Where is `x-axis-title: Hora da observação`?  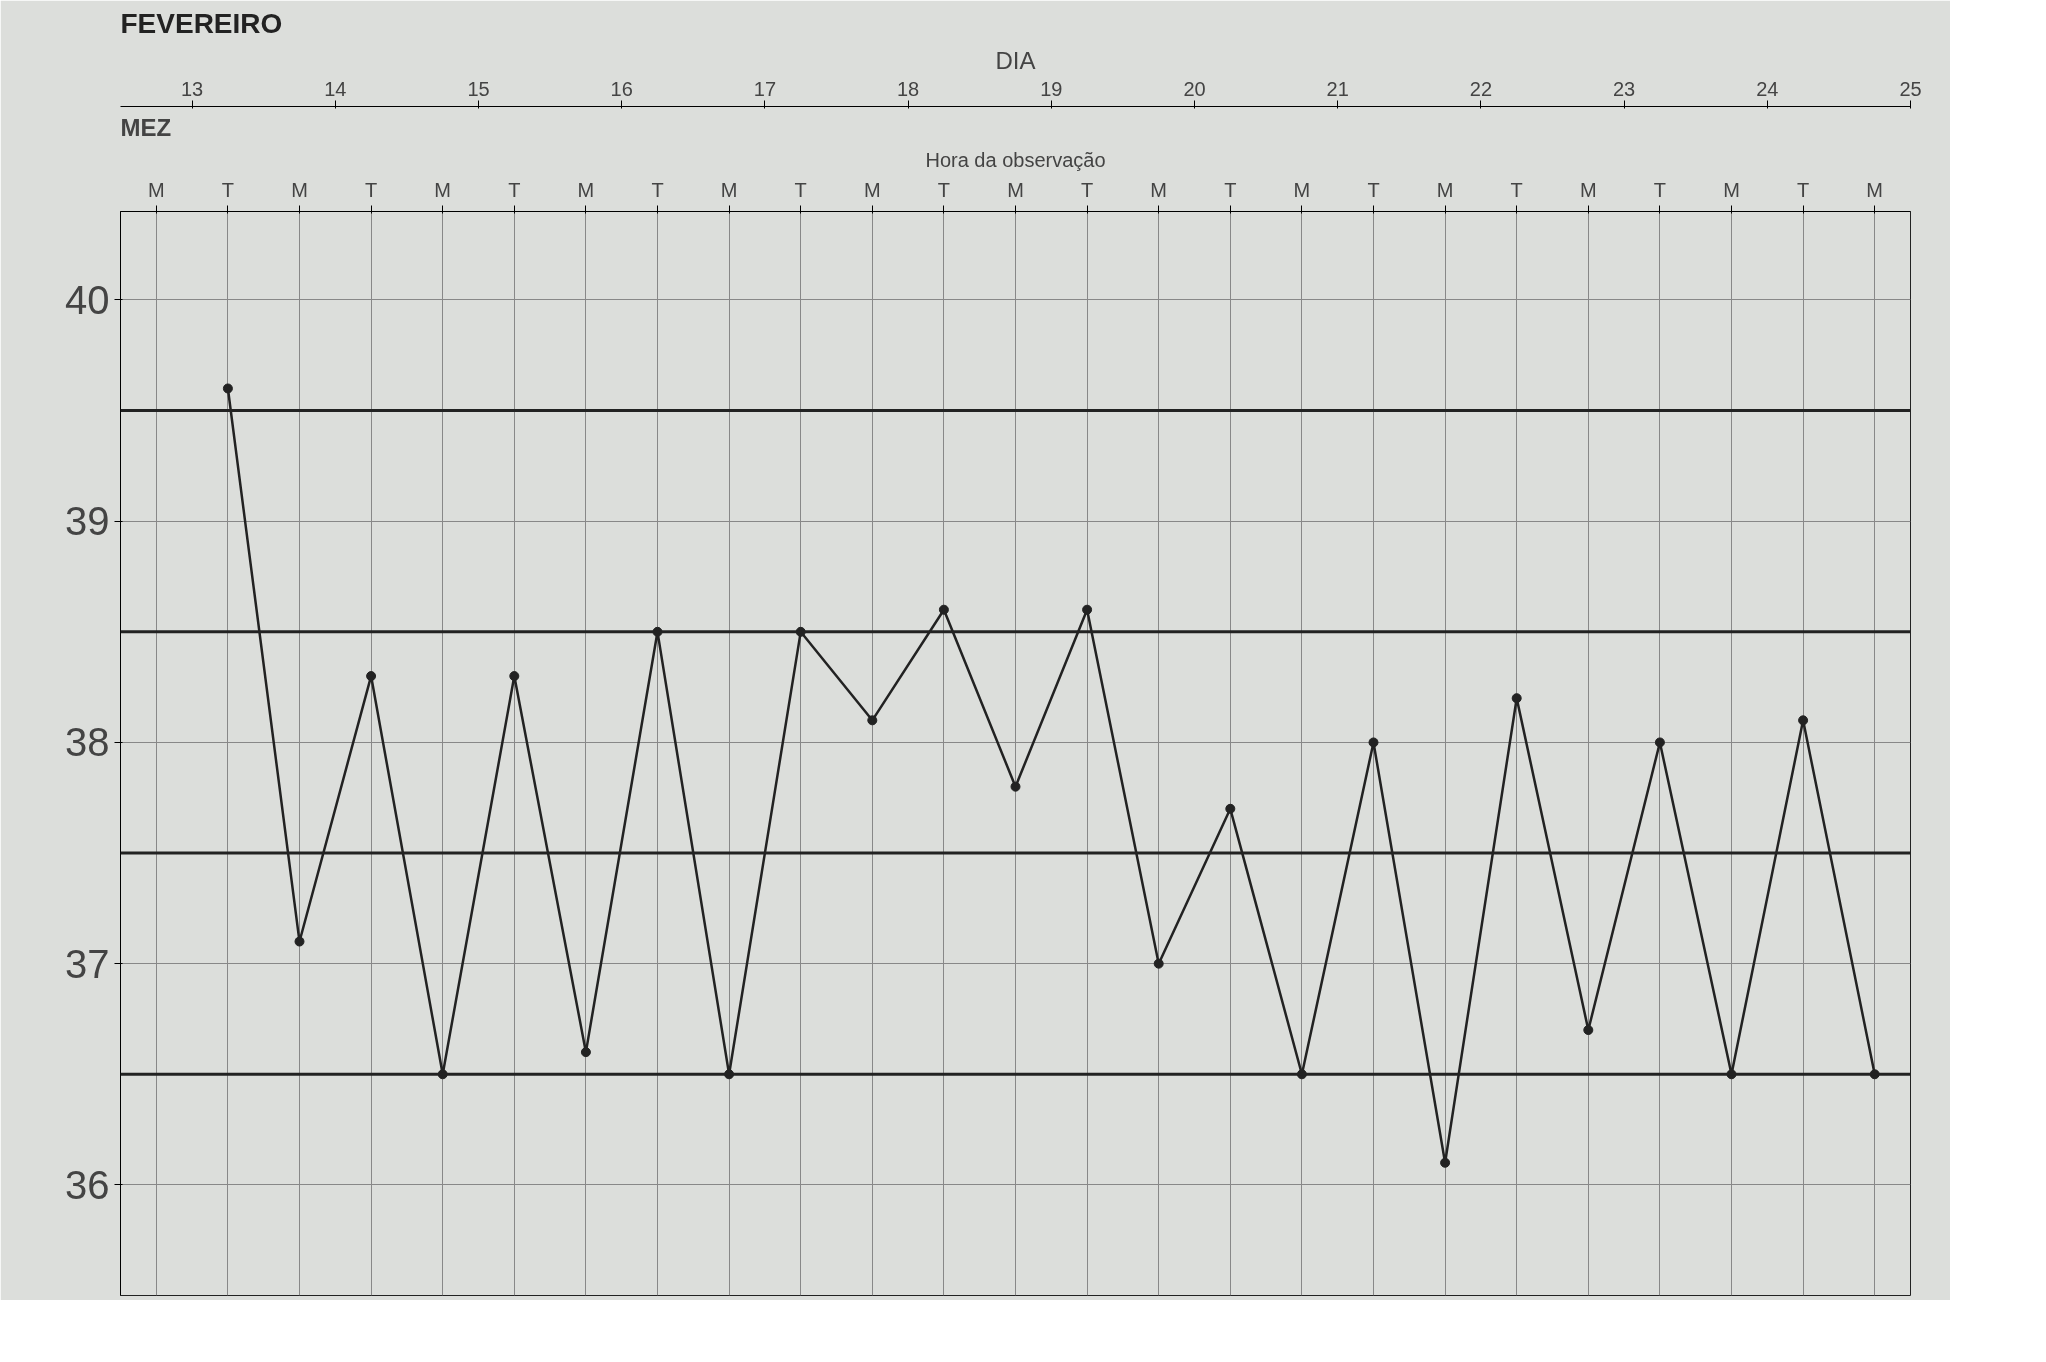 x-axis-title: Hora da observação is located at coordinates (1015, 159).